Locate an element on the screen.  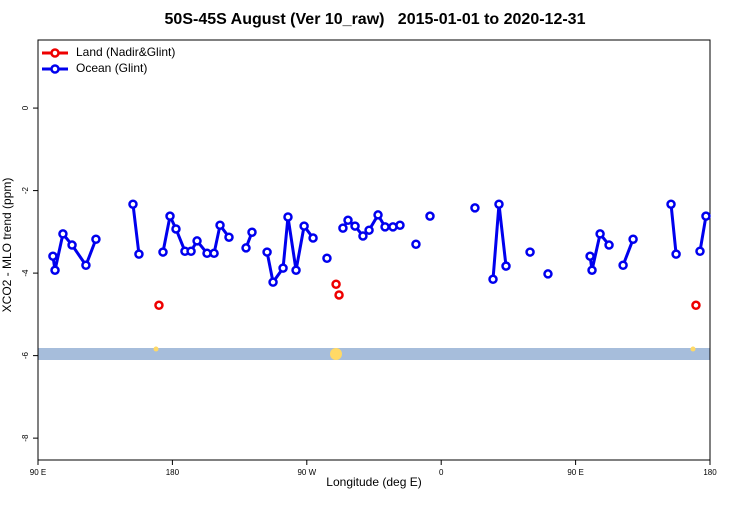
legend-label: Ocean (Glint) is located at coordinates (111, 68).